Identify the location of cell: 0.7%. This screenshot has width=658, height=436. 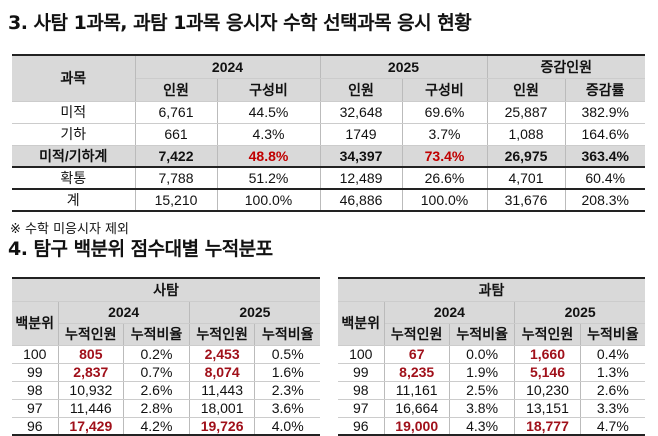
(156, 372).